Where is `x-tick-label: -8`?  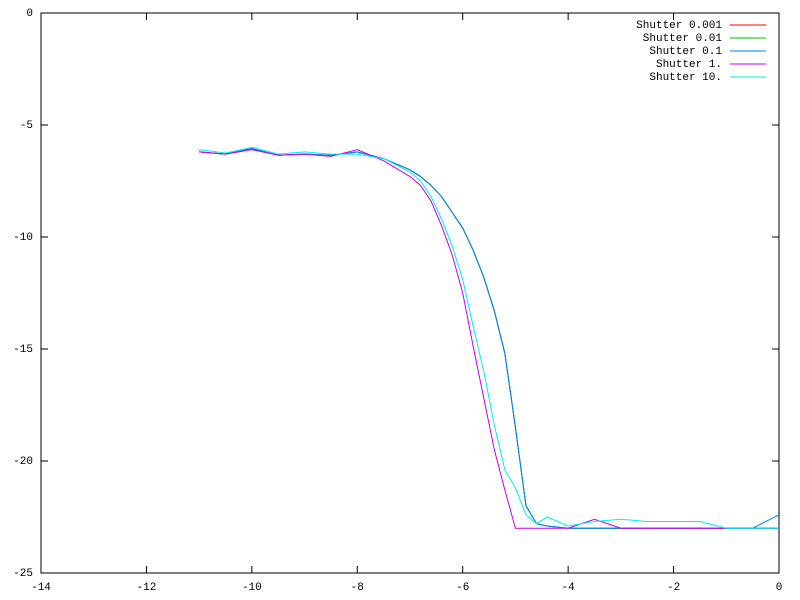 x-tick-label: -8 is located at coordinates (357, 588).